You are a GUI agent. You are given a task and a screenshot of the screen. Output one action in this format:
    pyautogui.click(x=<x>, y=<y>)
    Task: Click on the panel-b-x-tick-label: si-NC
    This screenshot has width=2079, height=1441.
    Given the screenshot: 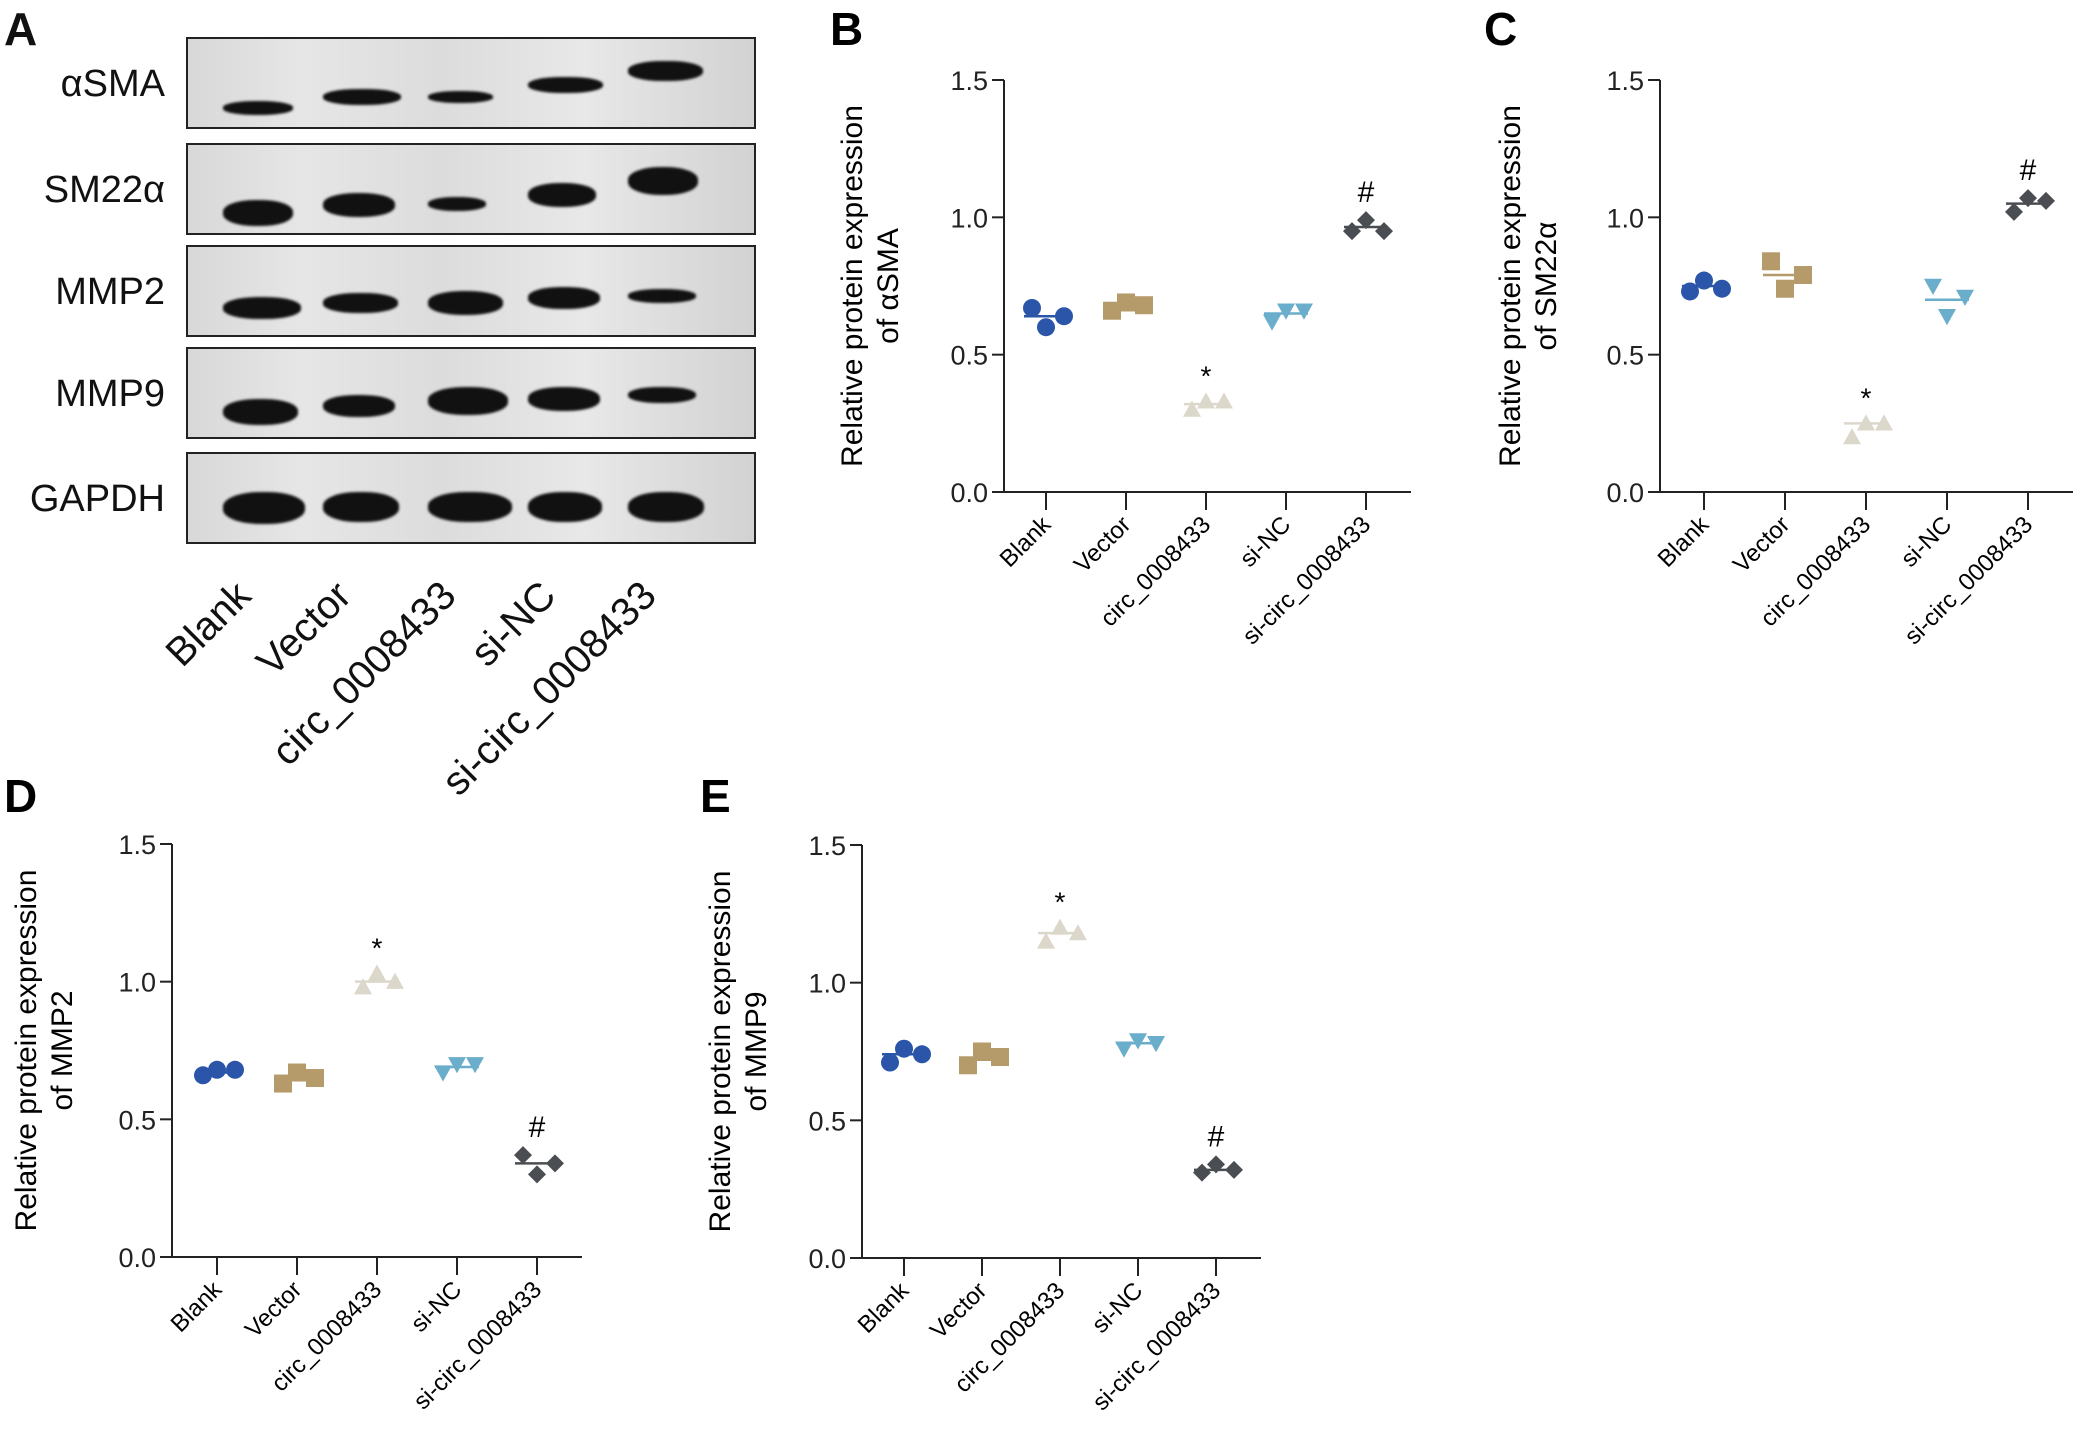 What is the action you would take?
    pyautogui.click(x=1266, y=542)
    